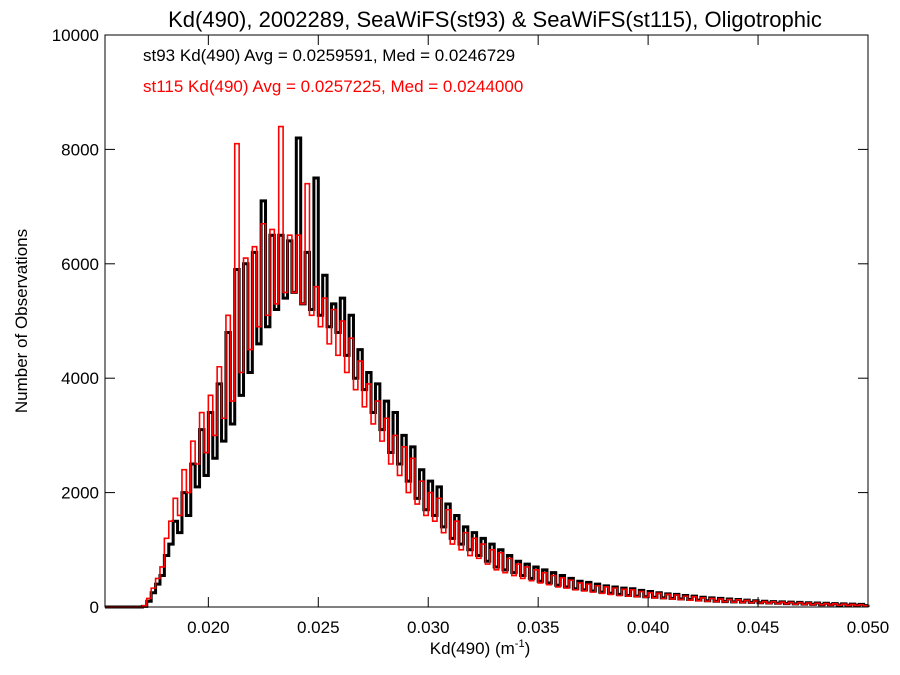 The width and height of the screenshot is (900, 675). Describe the element at coordinates (868, 627) in the screenshot. I see `x-tick-label: 0.050` at that location.